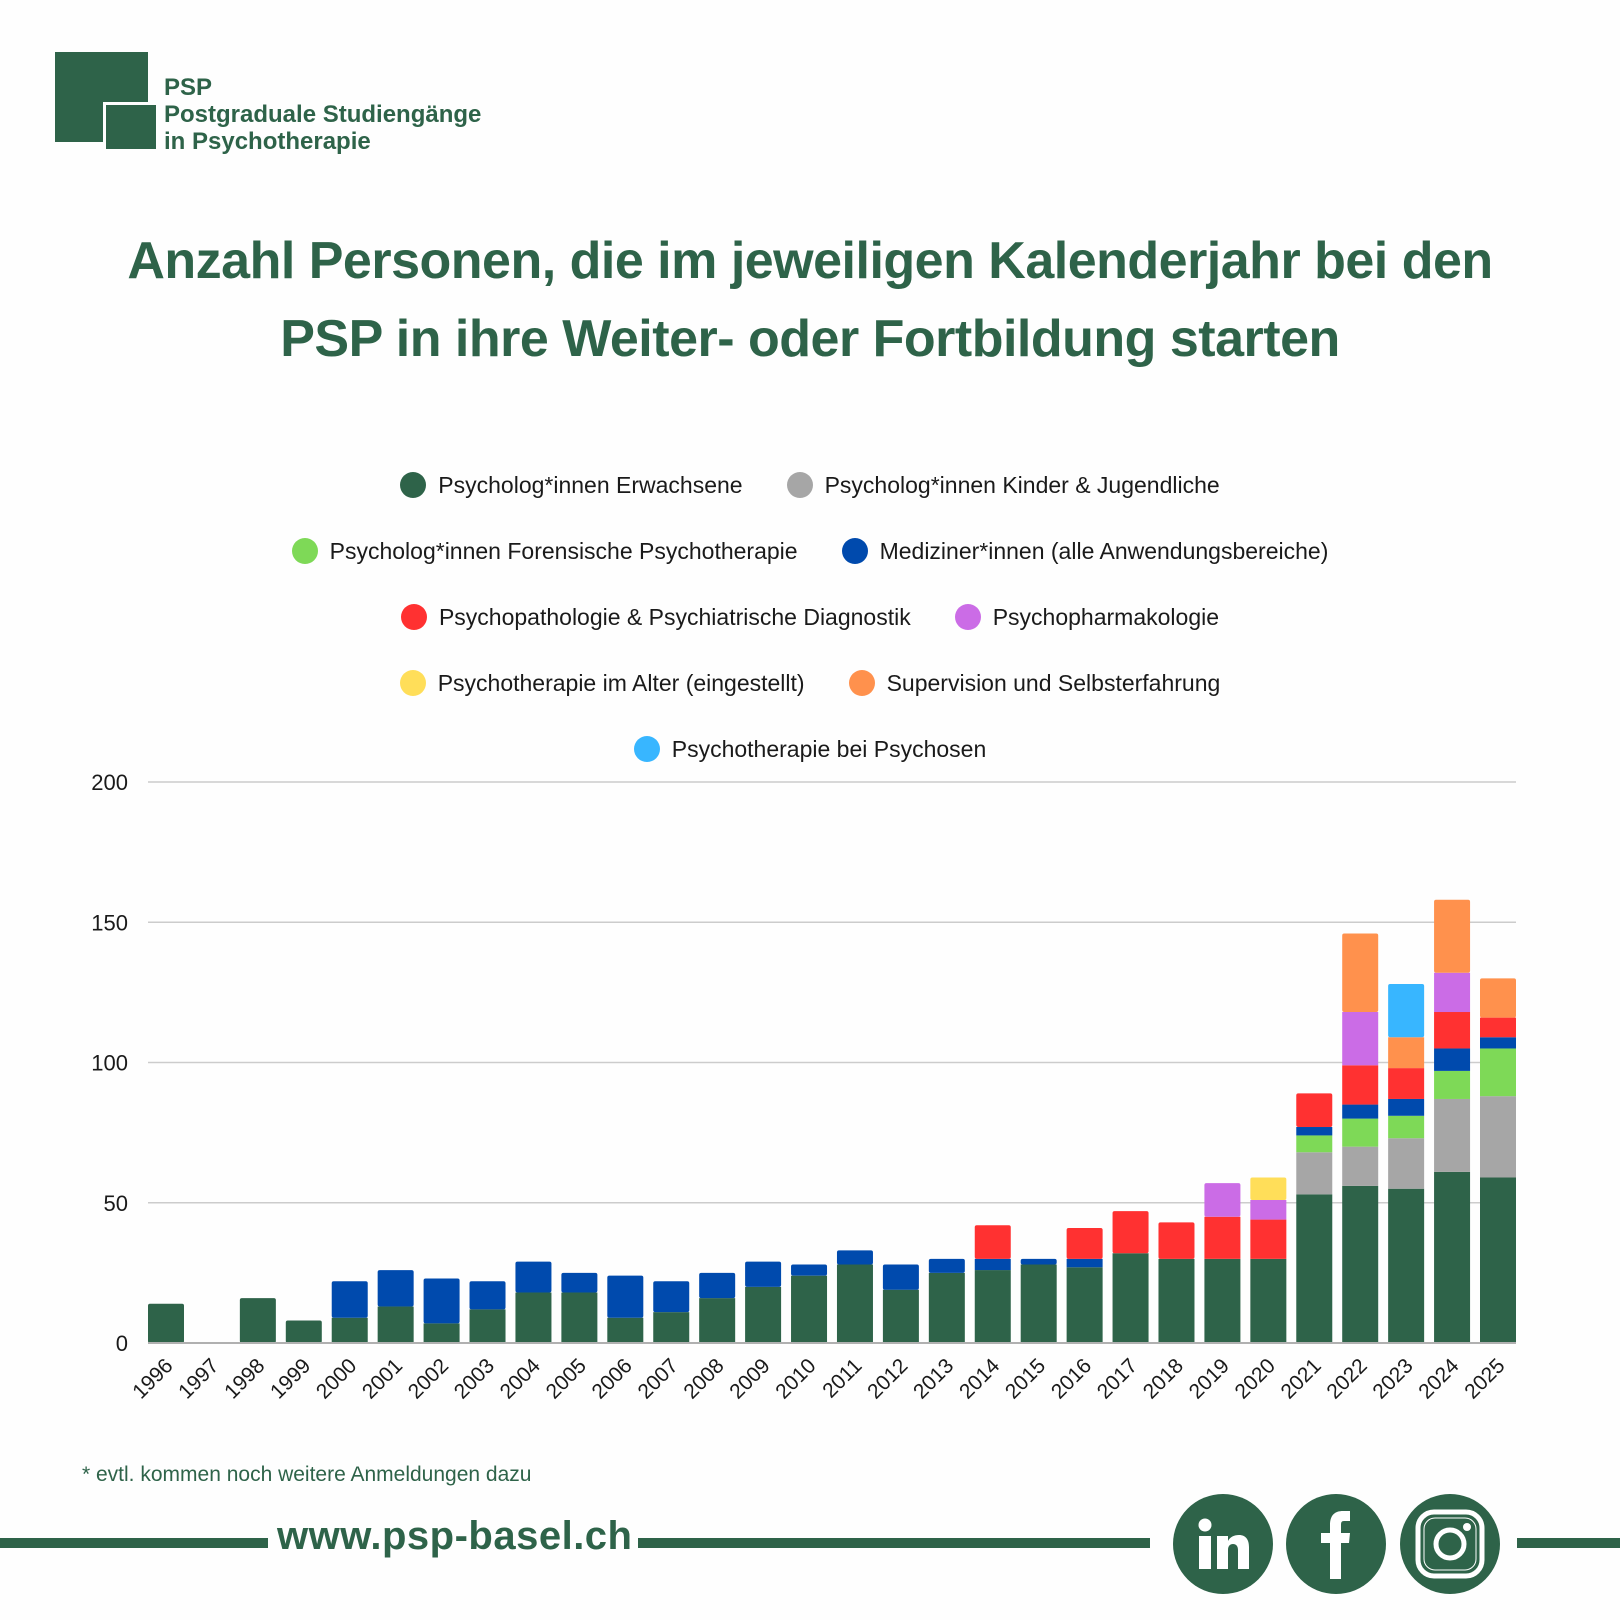 This screenshot has width=1620, height=1620. I want to click on x-tick-label: 2010, so click(795, 1378).